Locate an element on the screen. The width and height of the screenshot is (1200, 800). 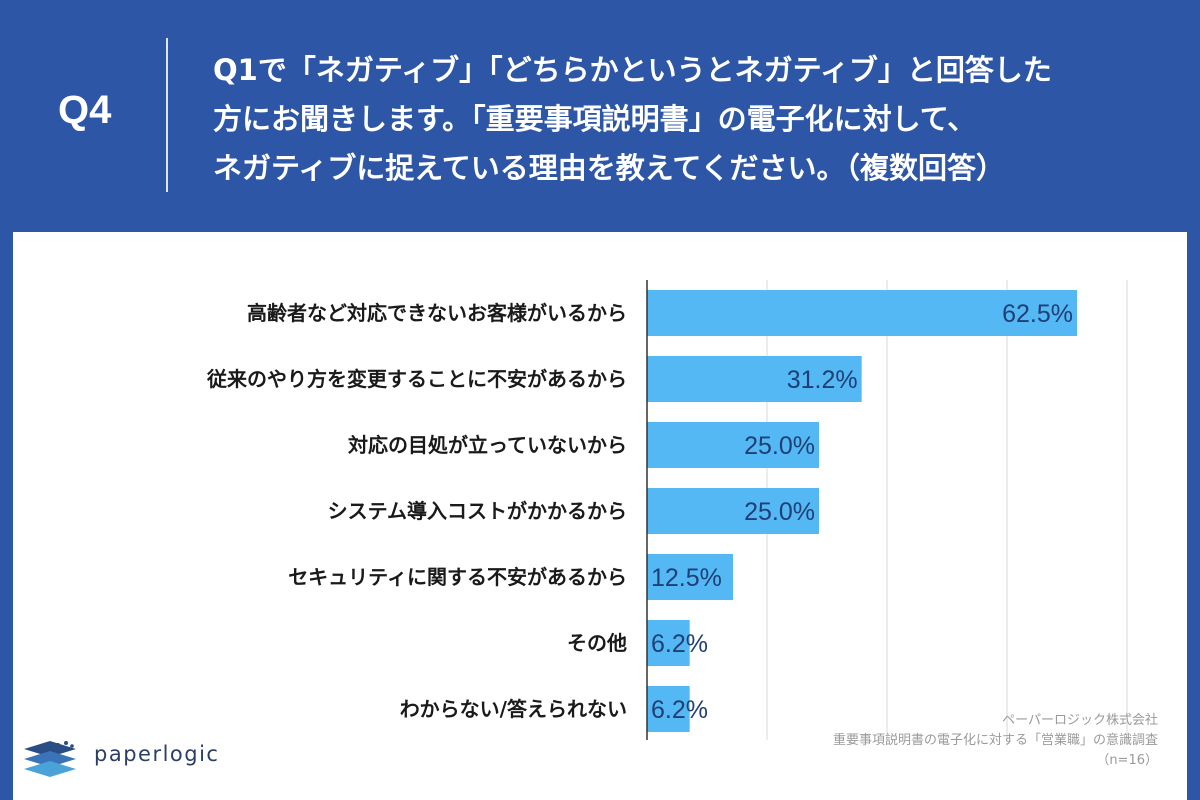
source-sample: （n=16） is located at coordinates (1127, 760).